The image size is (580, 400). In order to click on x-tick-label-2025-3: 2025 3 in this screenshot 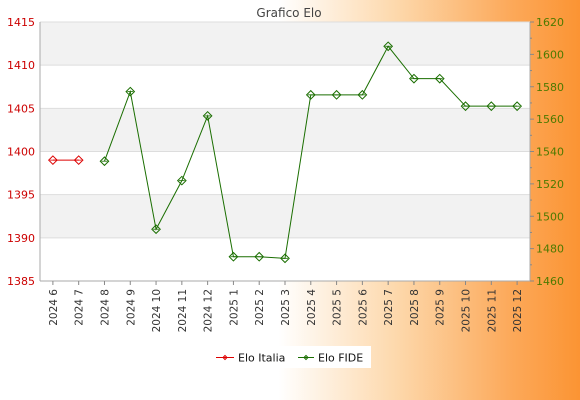, I will do `click(286, 307)`.